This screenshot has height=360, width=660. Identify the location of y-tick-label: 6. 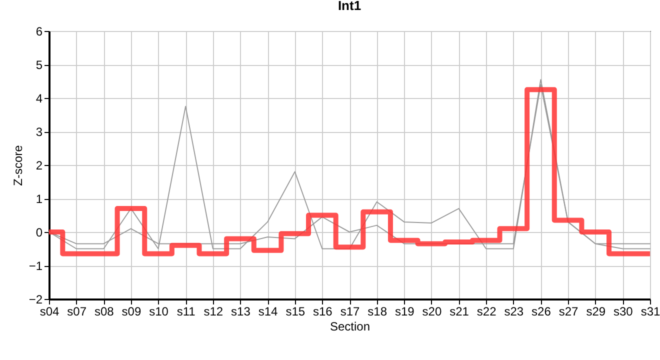
(39, 31).